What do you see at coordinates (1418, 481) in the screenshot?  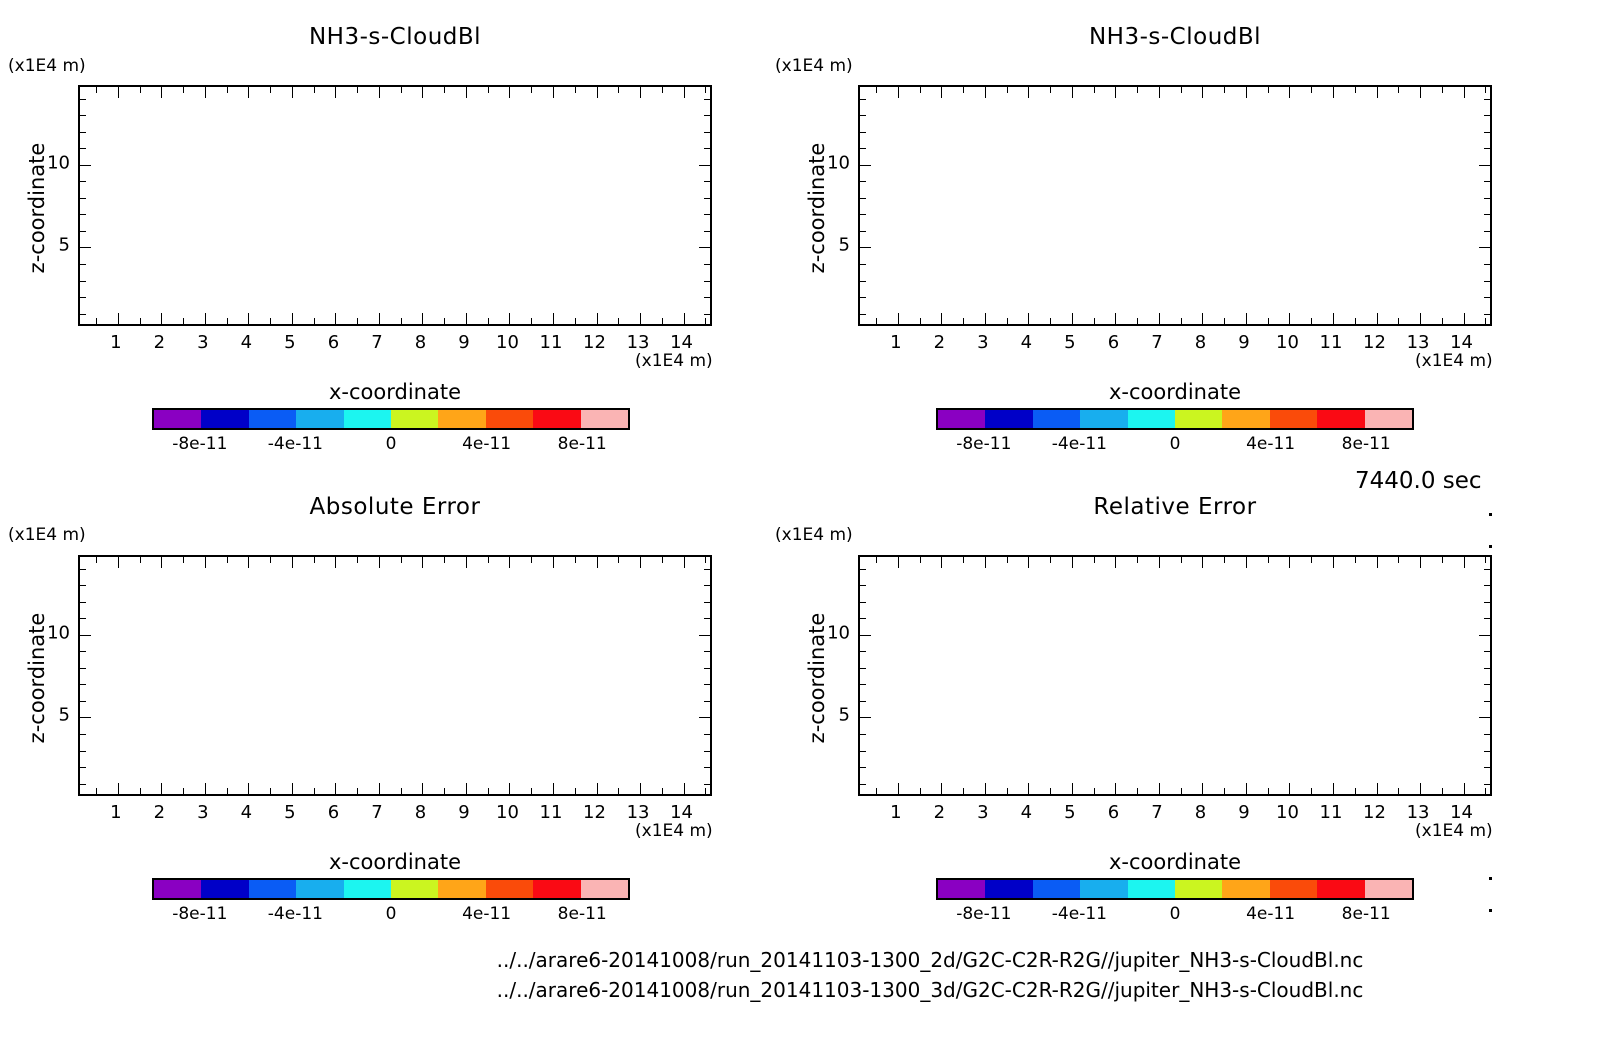 I see `time-label: 7440.0 sec` at bounding box center [1418, 481].